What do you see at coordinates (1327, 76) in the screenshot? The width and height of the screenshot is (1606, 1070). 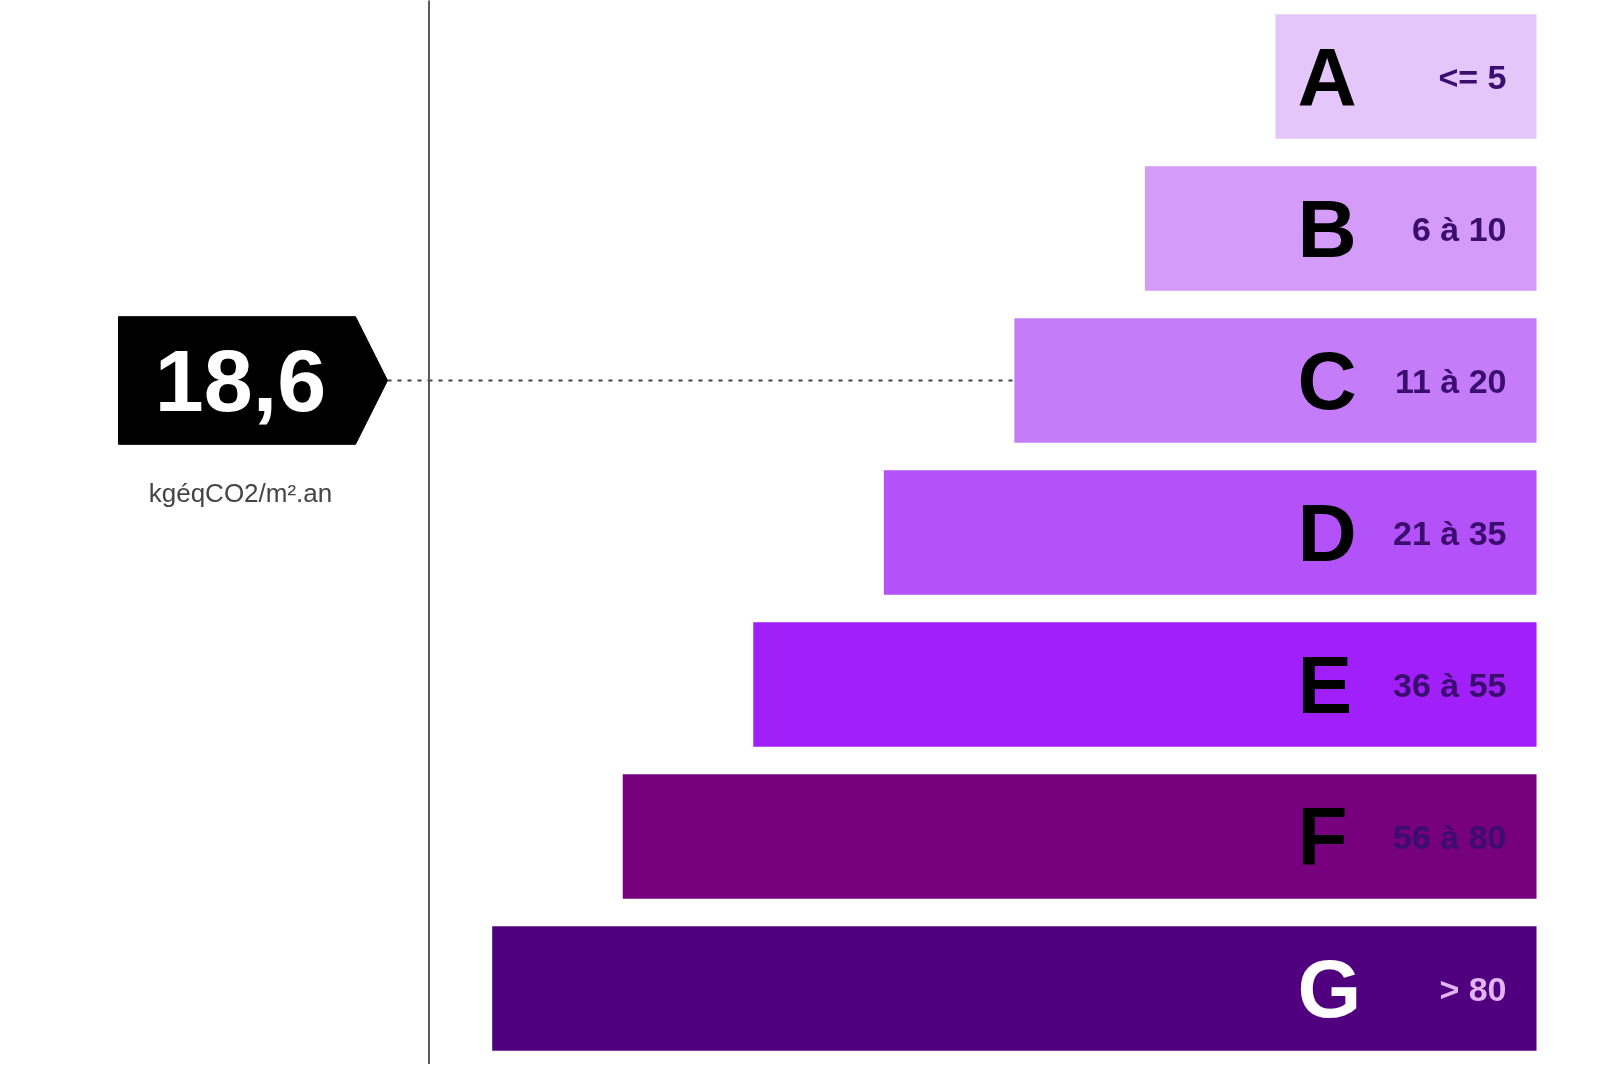 I see `y-tick-label: A` at bounding box center [1327, 76].